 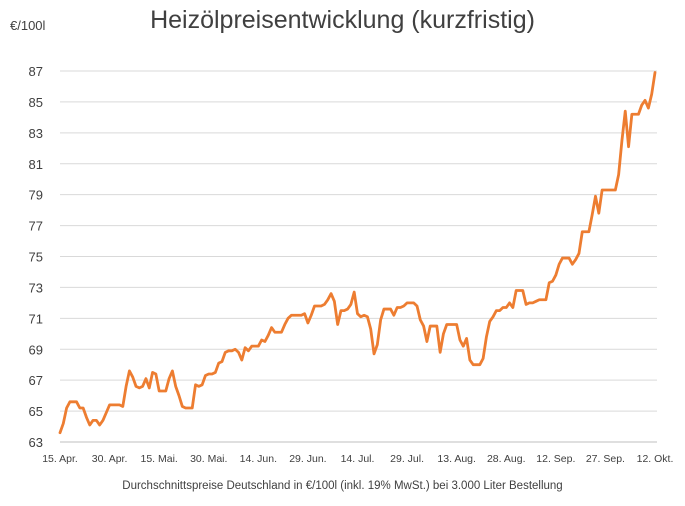 I want to click on x-tick-label: 28. Aug., so click(x=506, y=459).